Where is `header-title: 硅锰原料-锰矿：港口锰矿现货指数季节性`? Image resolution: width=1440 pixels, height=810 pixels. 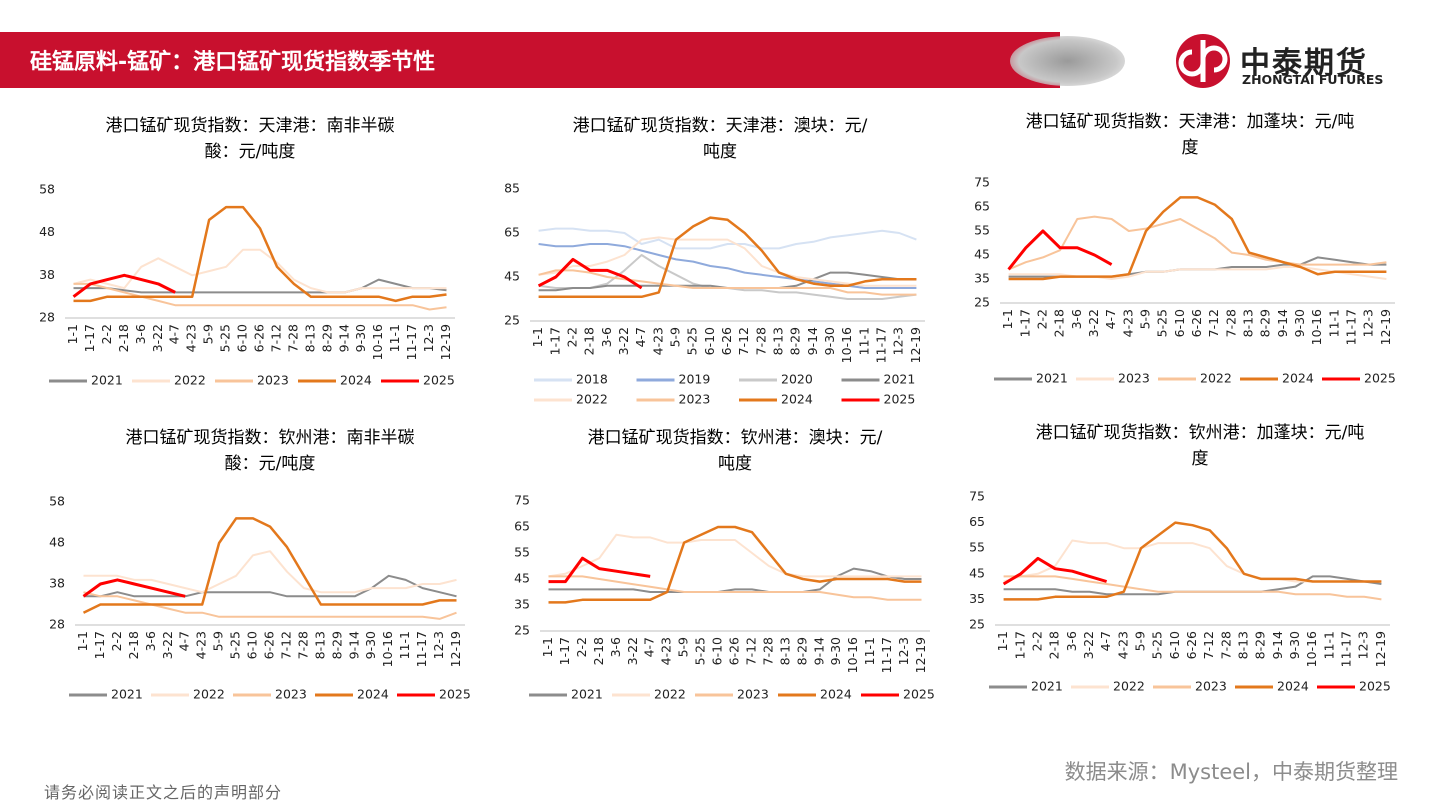
header-title: 硅锰原料-锰矿：港口锰矿现货指数季节性 is located at coordinates (233, 62).